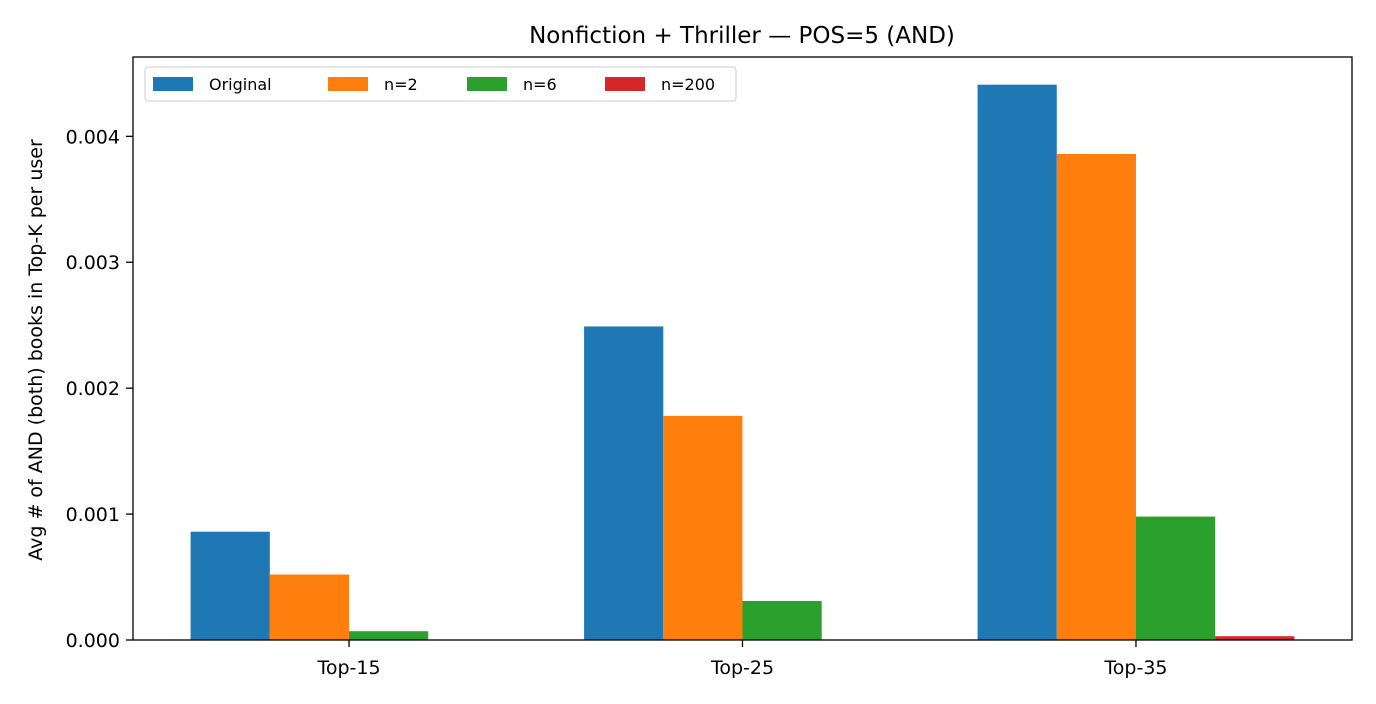  I want to click on chart-title: Nonfiction + Thriller — POS=5 (AND), so click(742, 36).